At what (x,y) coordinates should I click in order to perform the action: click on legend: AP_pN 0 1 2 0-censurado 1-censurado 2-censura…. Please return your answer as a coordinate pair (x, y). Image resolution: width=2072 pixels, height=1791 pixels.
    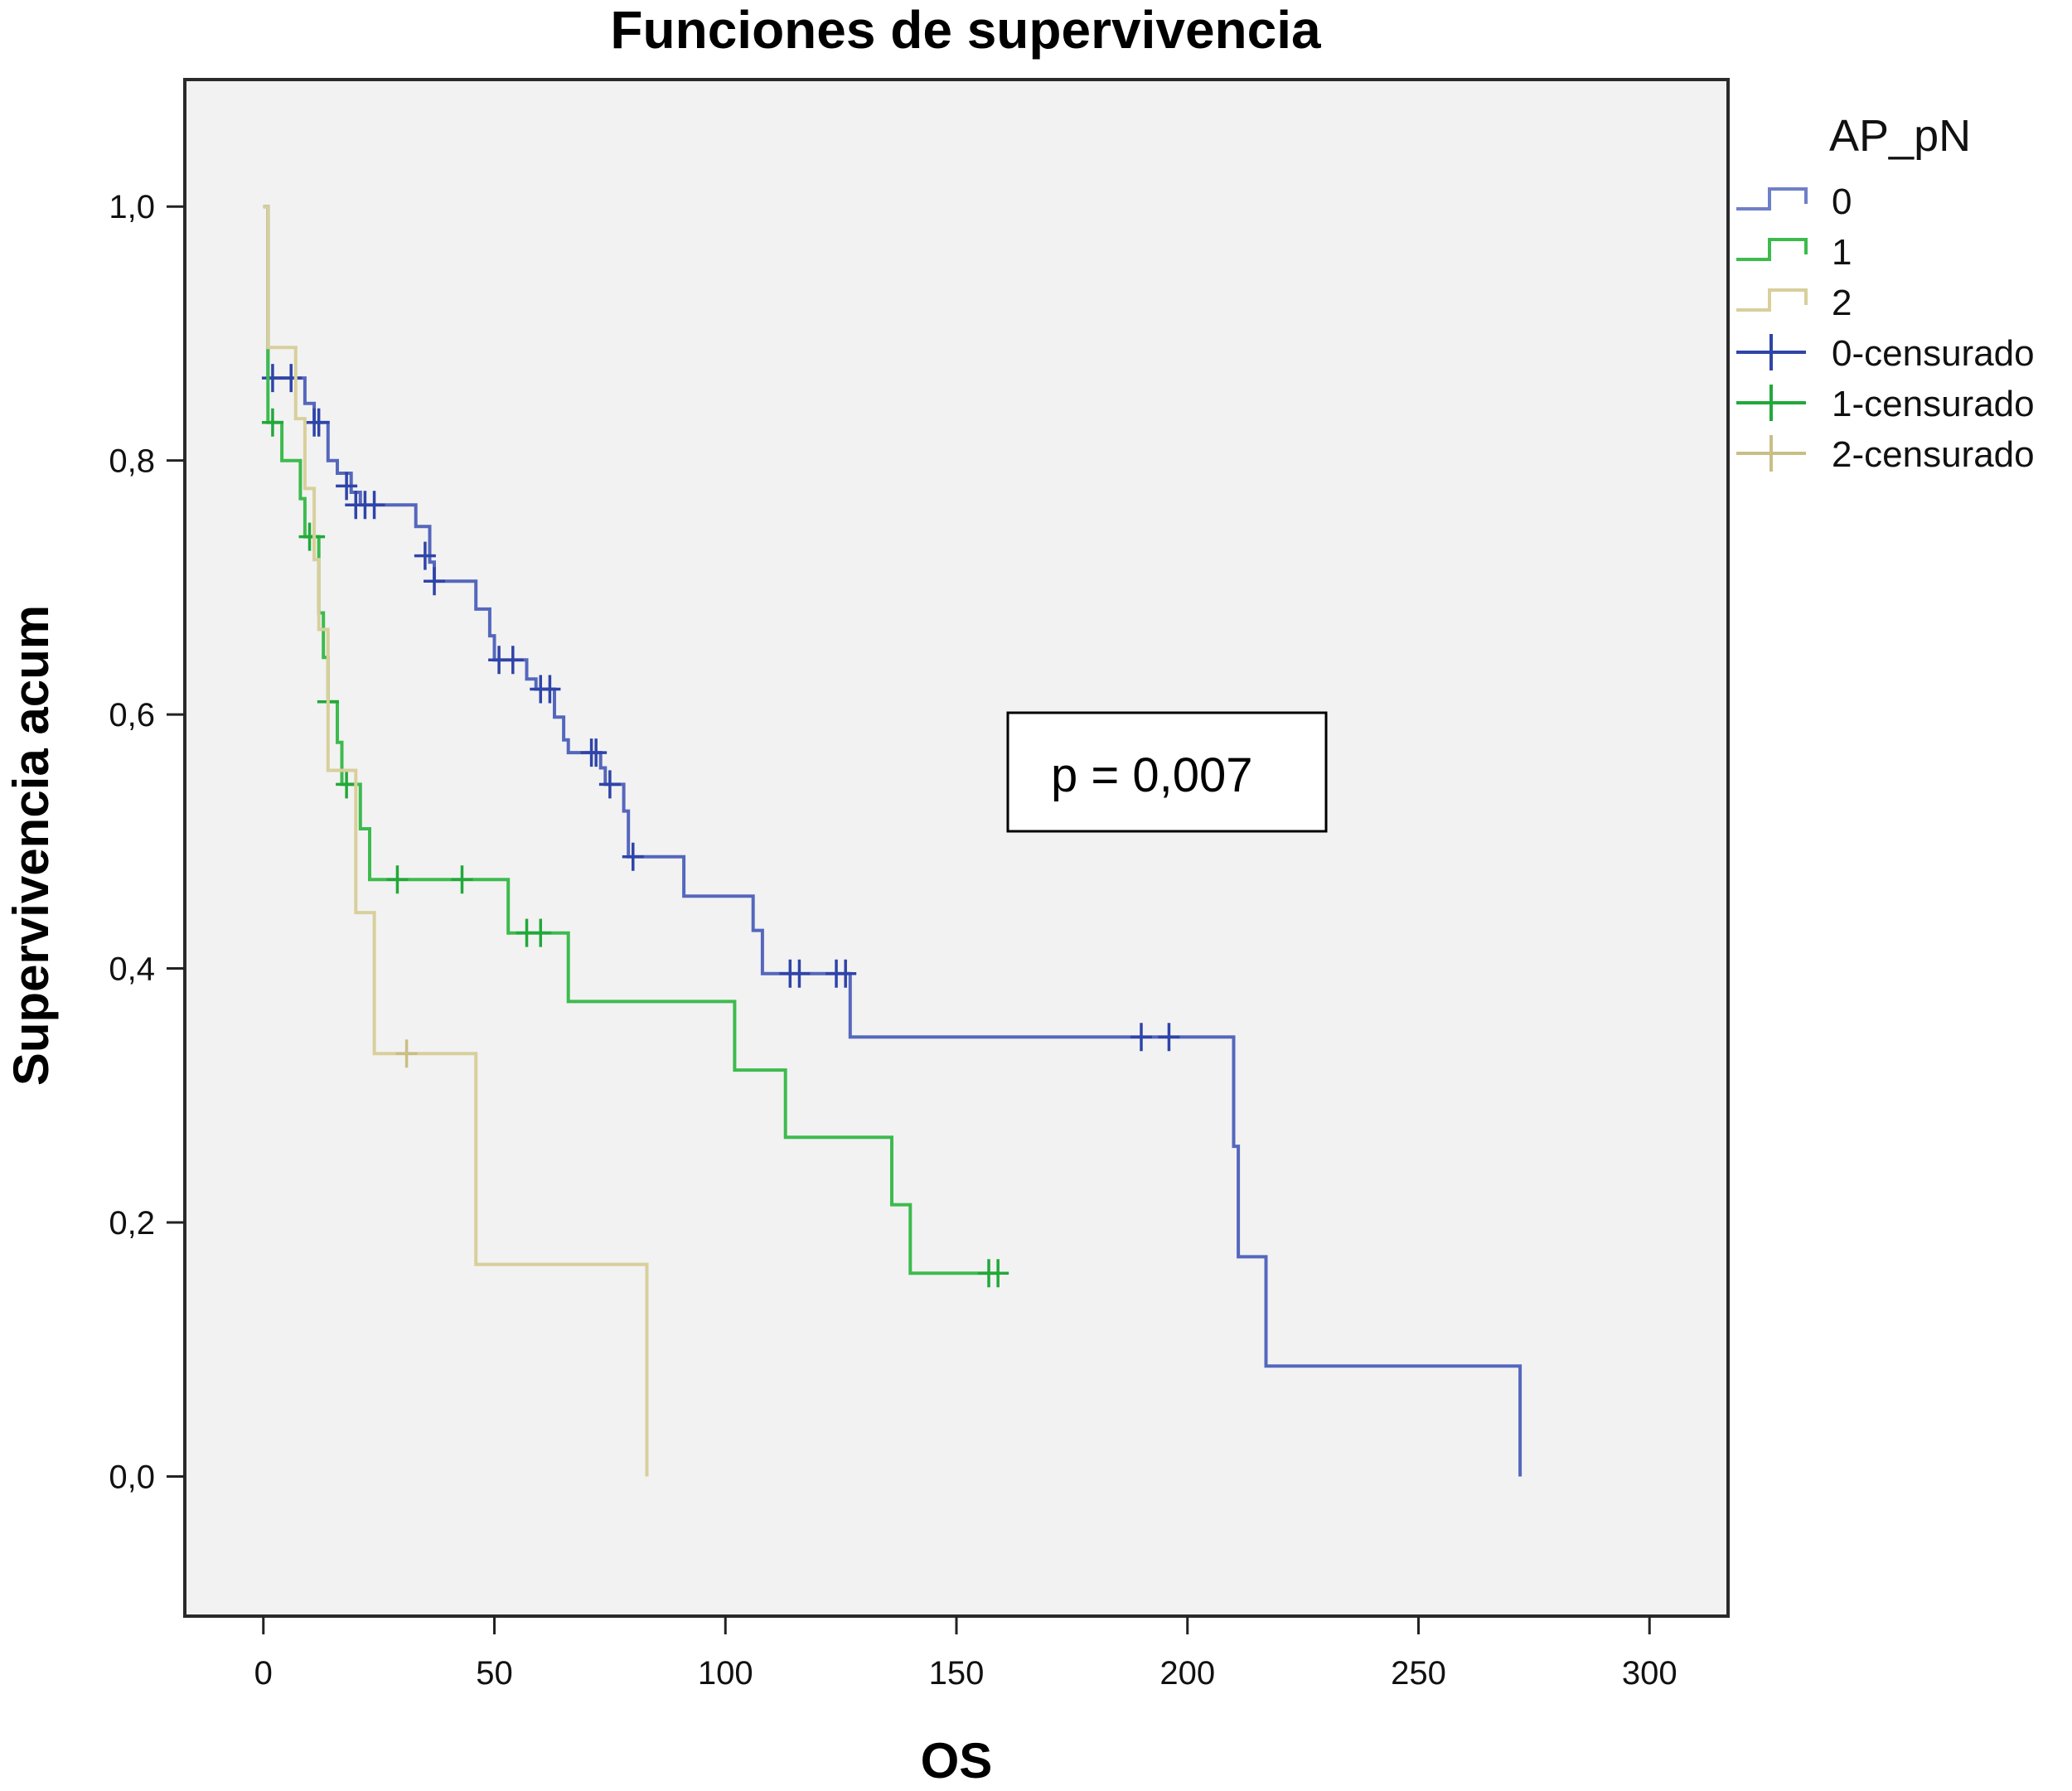
    Looking at the image, I should click on (1885, 293).